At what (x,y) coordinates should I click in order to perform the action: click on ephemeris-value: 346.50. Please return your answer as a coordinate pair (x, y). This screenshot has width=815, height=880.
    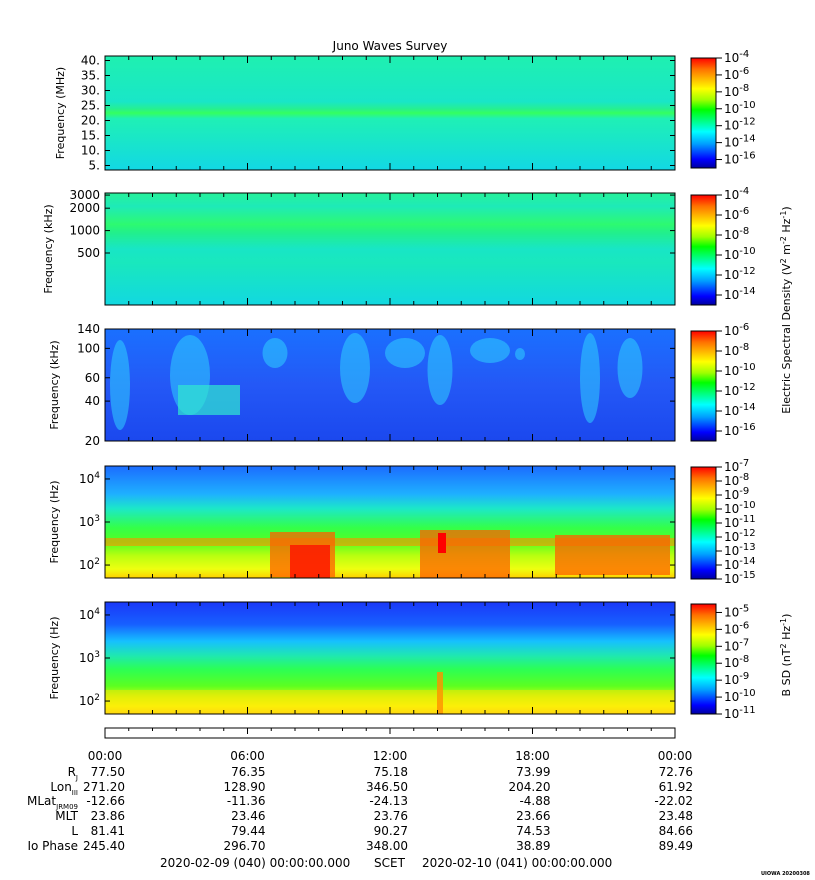
    Looking at the image, I should click on (387, 787).